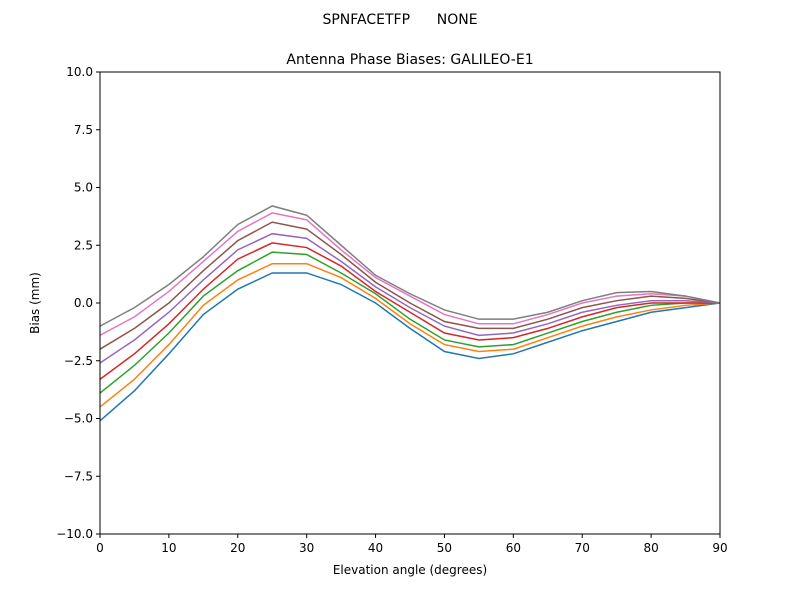 This screenshot has height=604, width=800. What do you see at coordinates (513, 548) in the screenshot?
I see `x-tick-label: 60` at bounding box center [513, 548].